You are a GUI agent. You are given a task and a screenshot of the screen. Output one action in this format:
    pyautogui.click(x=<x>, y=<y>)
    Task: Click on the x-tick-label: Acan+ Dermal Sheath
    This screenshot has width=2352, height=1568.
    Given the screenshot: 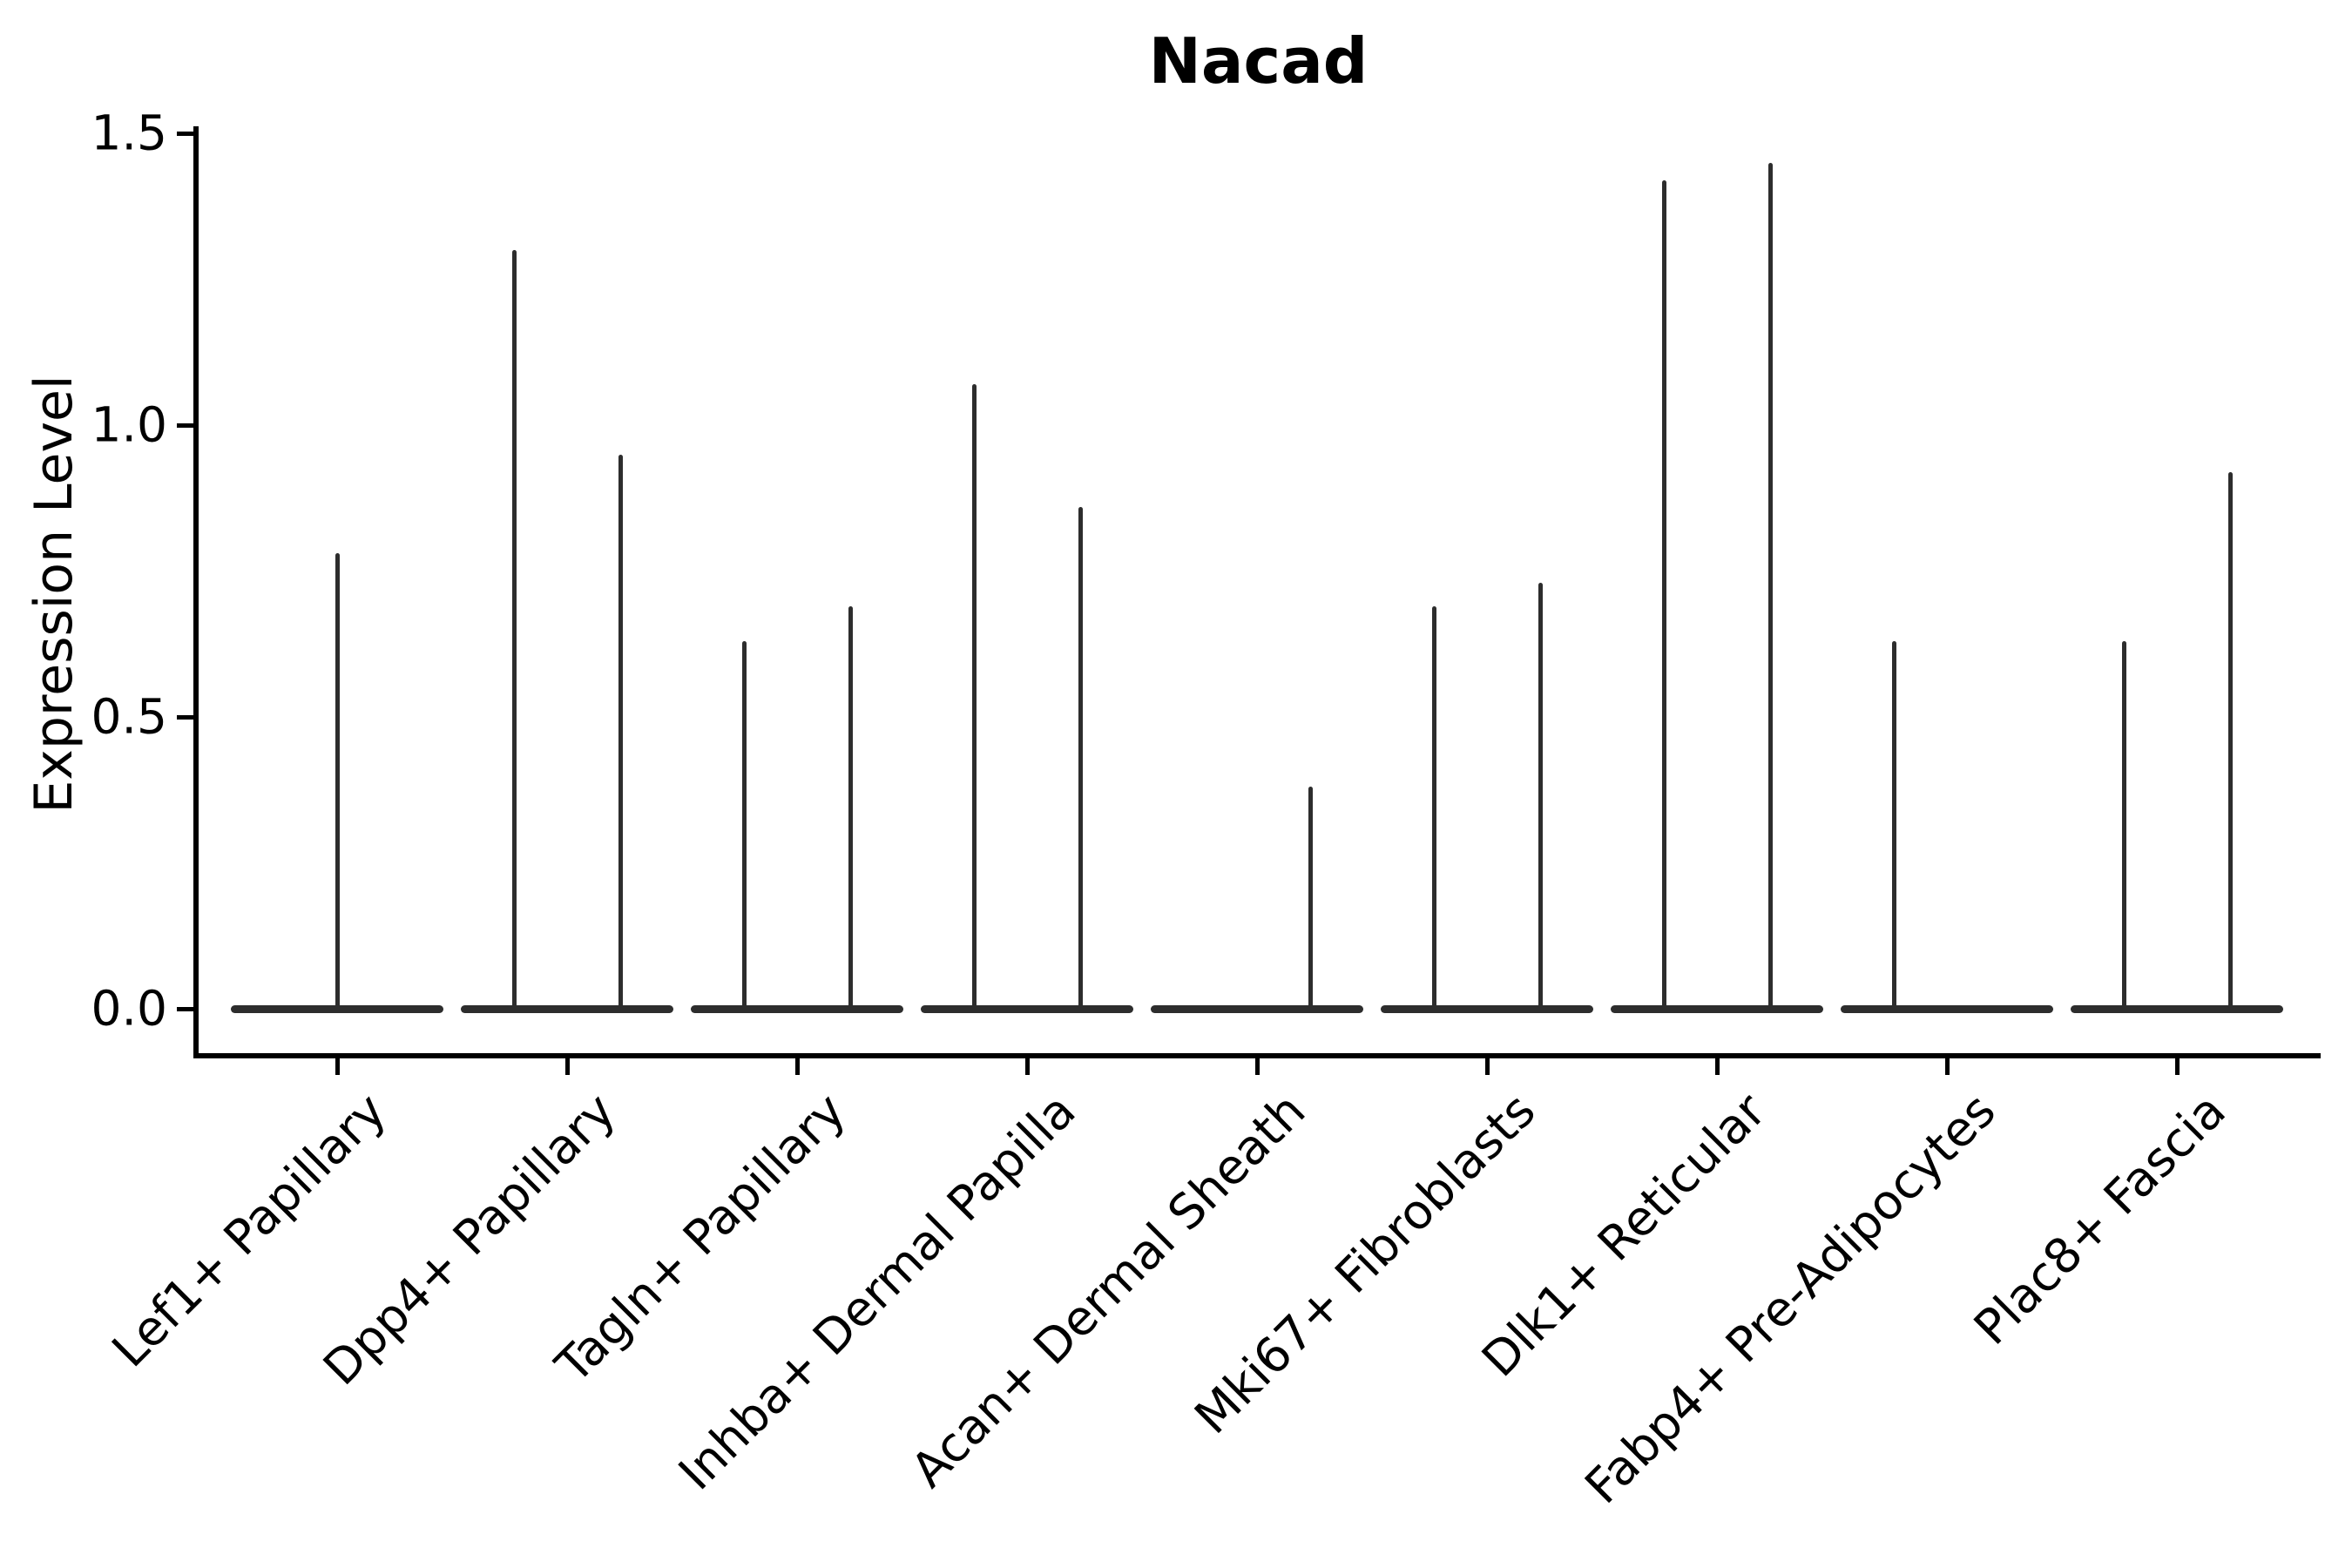 What is the action you would take?
    pyautogui.click(x=1108, y=1290)
    